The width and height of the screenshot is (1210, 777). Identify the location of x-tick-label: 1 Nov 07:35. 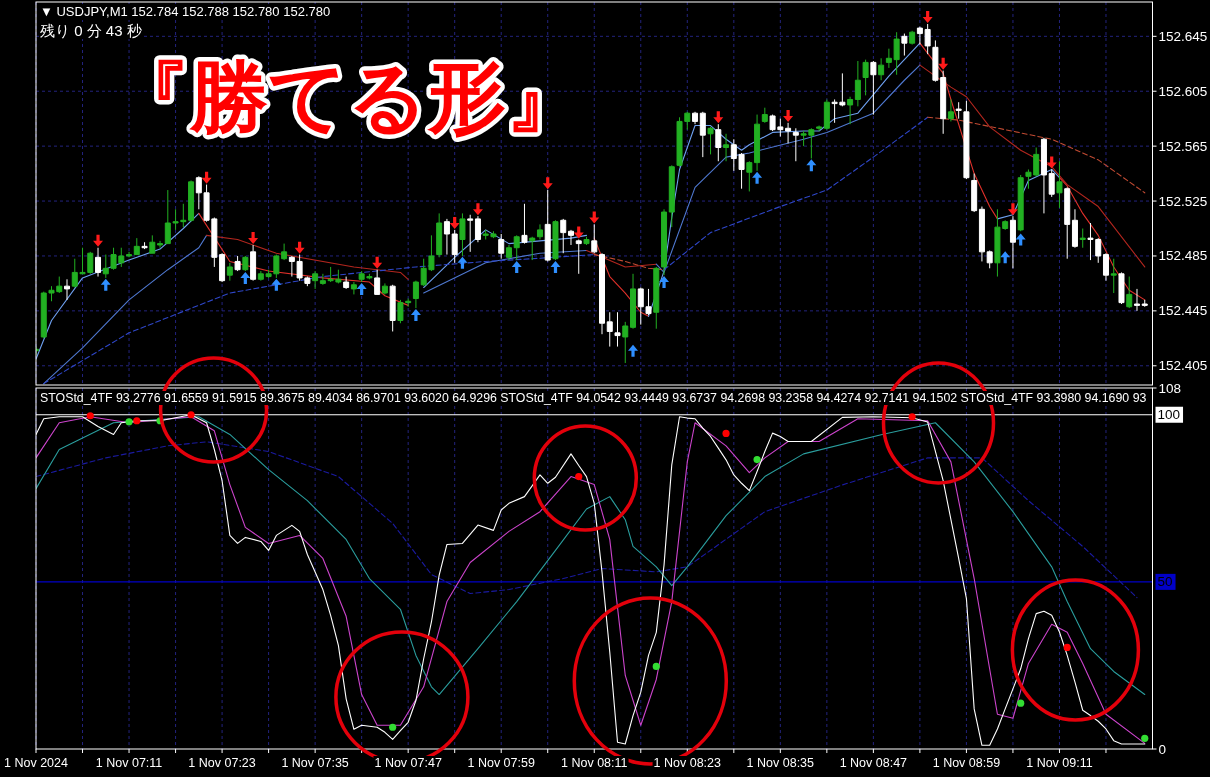
(315, 763).